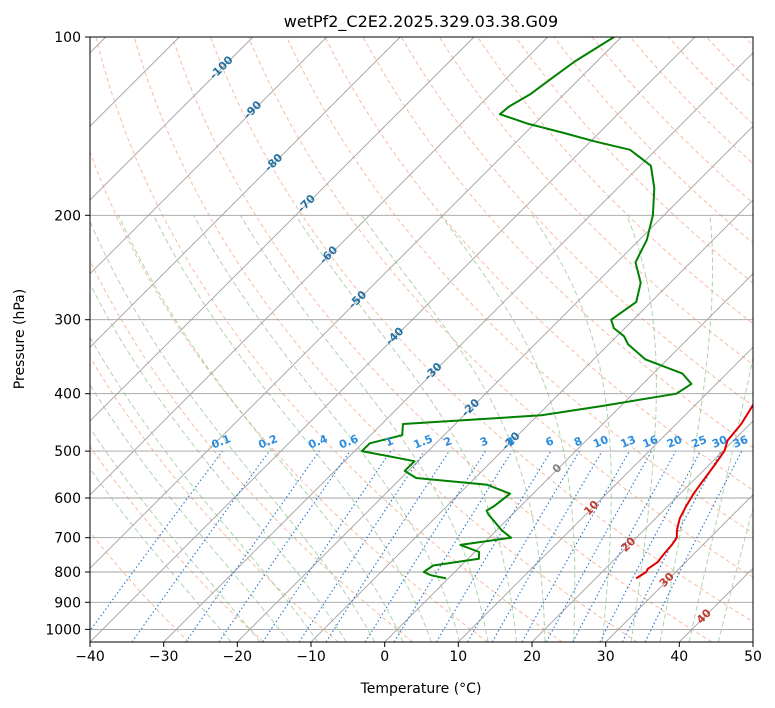  I want to click on mixing-ratio-label: 0.4, so click(318, 441).